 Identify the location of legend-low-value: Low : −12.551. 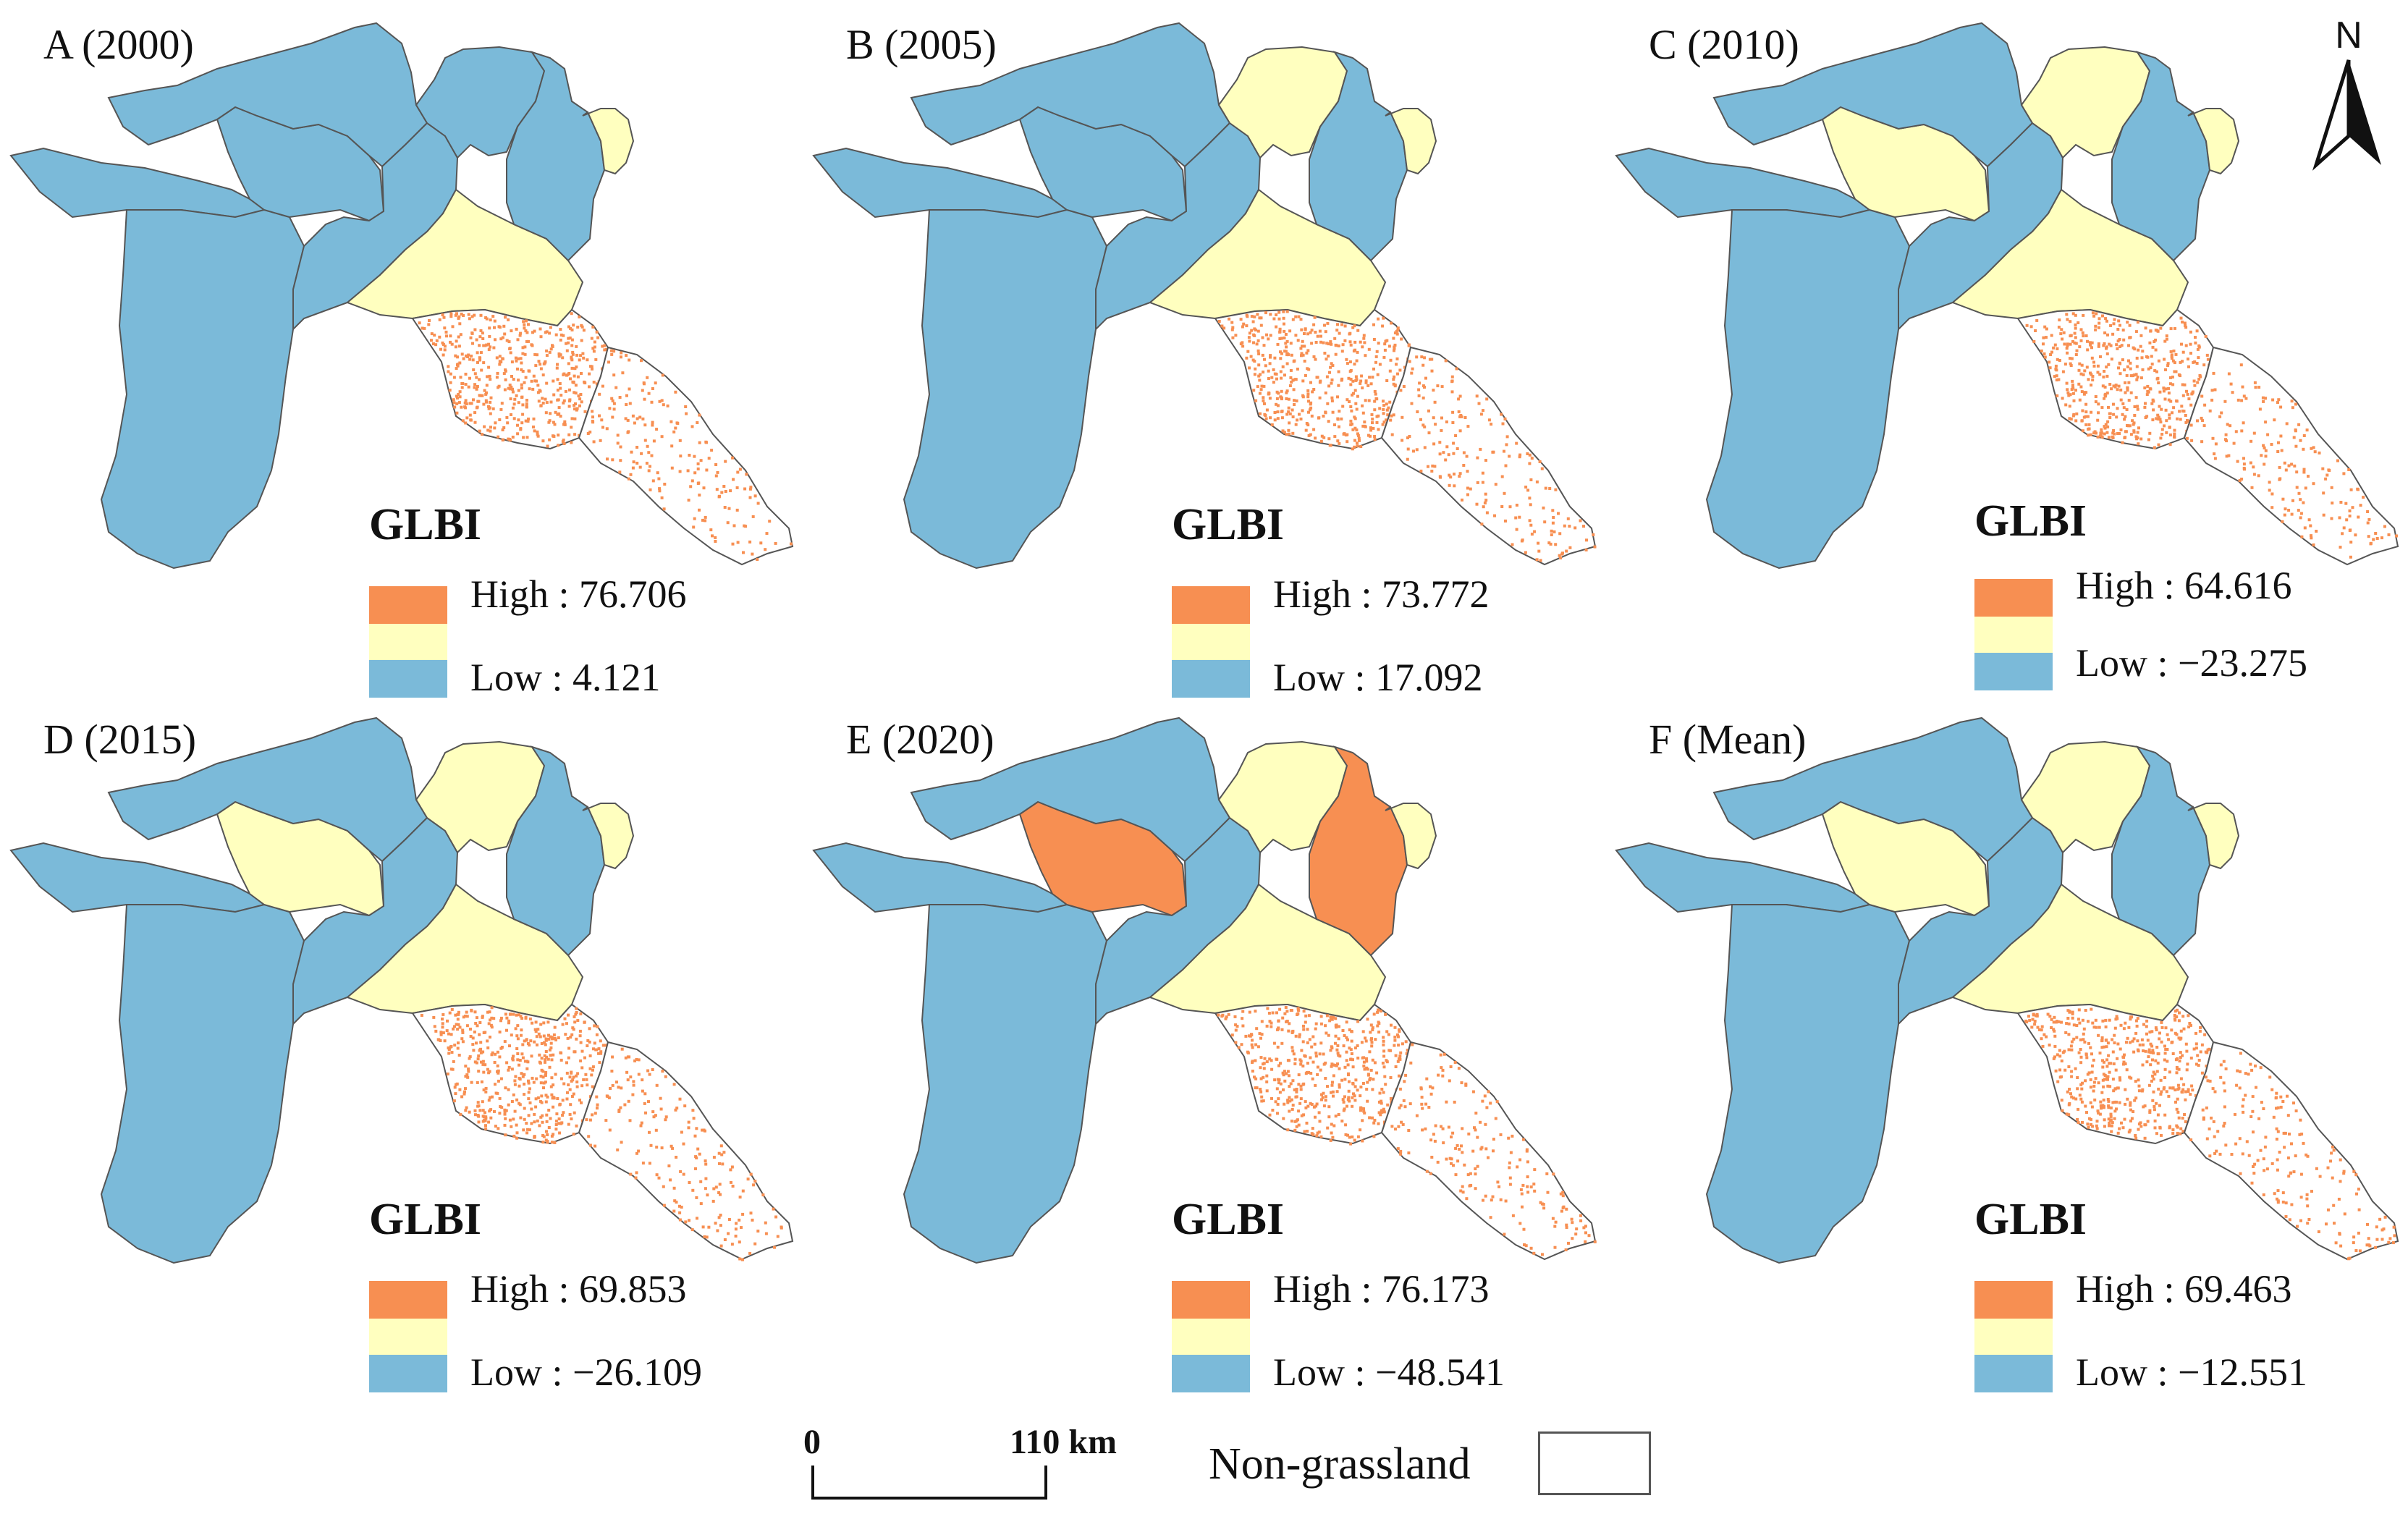
(2191, 1372).